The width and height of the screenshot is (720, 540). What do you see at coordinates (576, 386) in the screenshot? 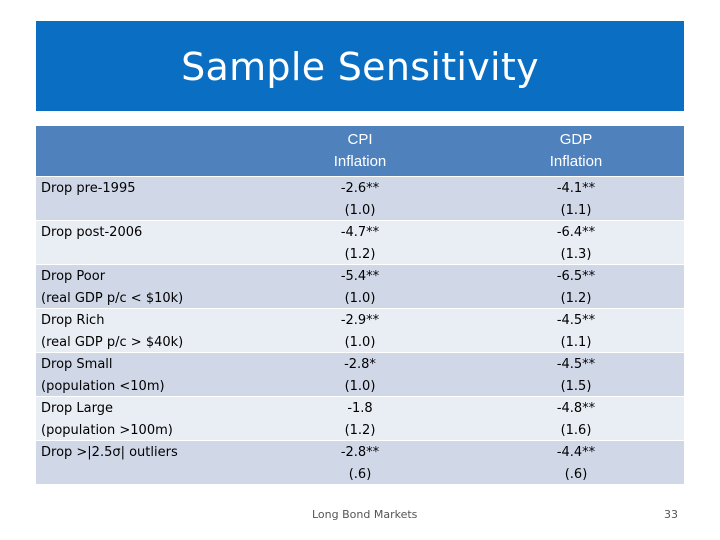
I see `gdp-standard-error: (1.5)` at bounding box center [576, 386].